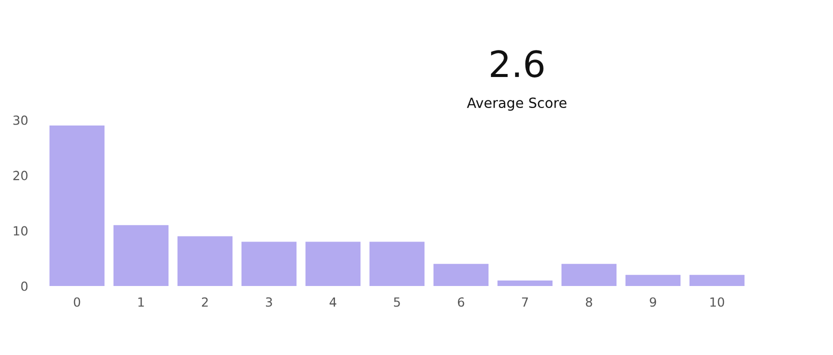 The height and width of the screenshot is (355, 833). I want to click on text: 2.6, so click(517, 64).